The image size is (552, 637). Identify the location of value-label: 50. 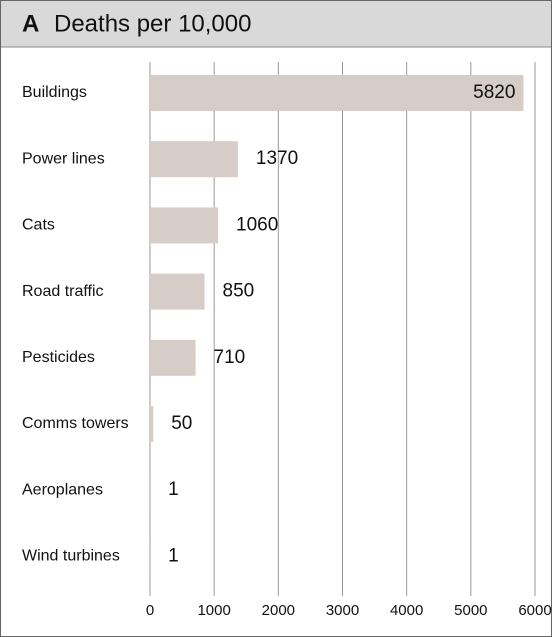
(181, 423).